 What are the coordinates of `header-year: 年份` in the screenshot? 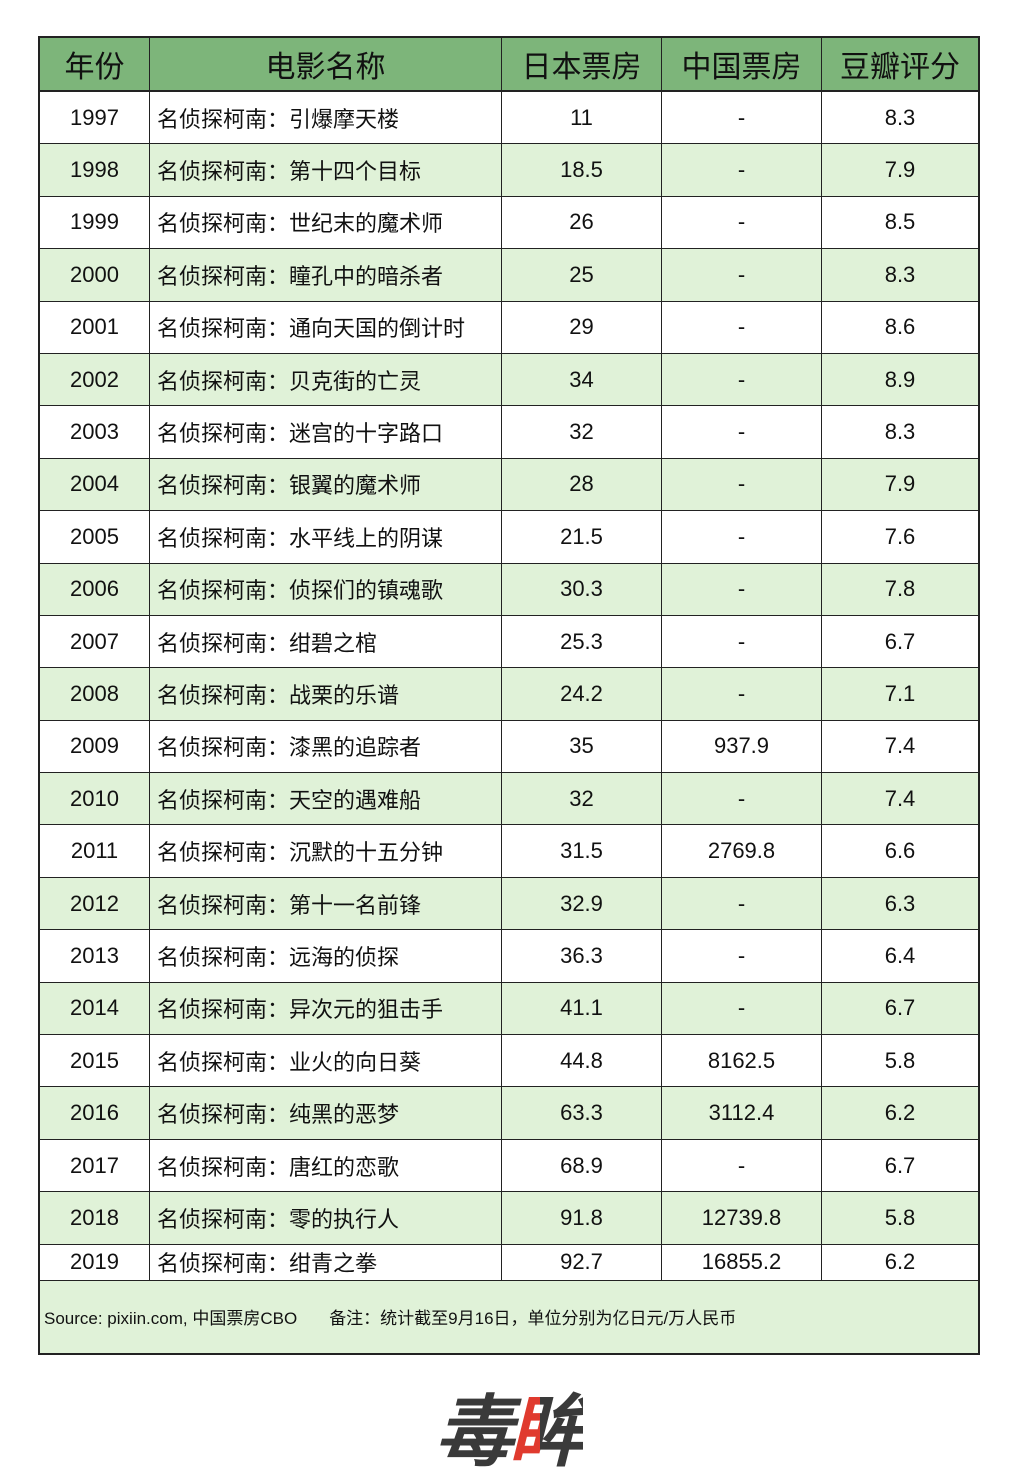 It's located at (95, 64).